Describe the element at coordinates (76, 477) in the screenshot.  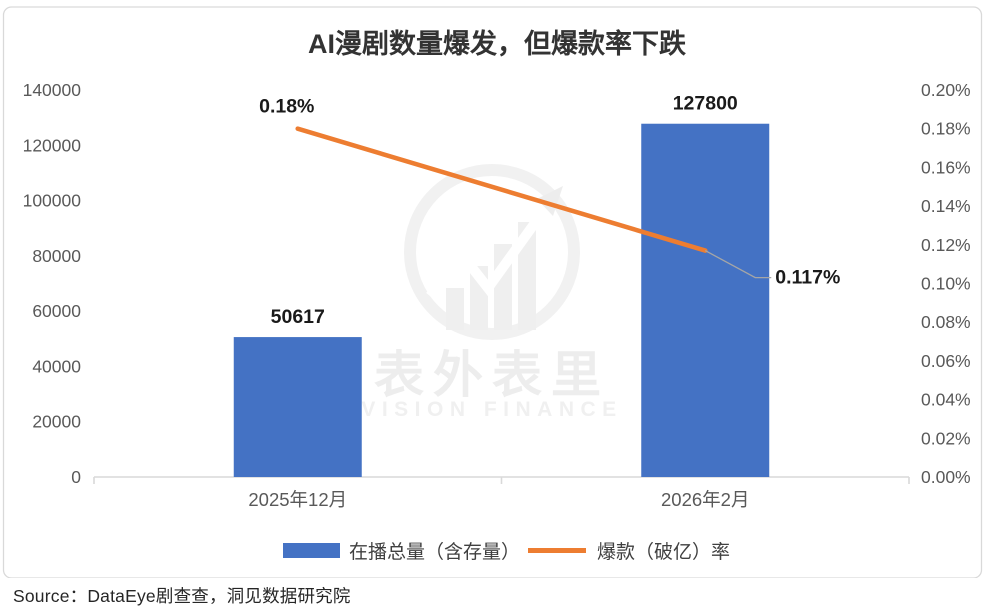
I see `y-left-tick-label: 0` at that location.